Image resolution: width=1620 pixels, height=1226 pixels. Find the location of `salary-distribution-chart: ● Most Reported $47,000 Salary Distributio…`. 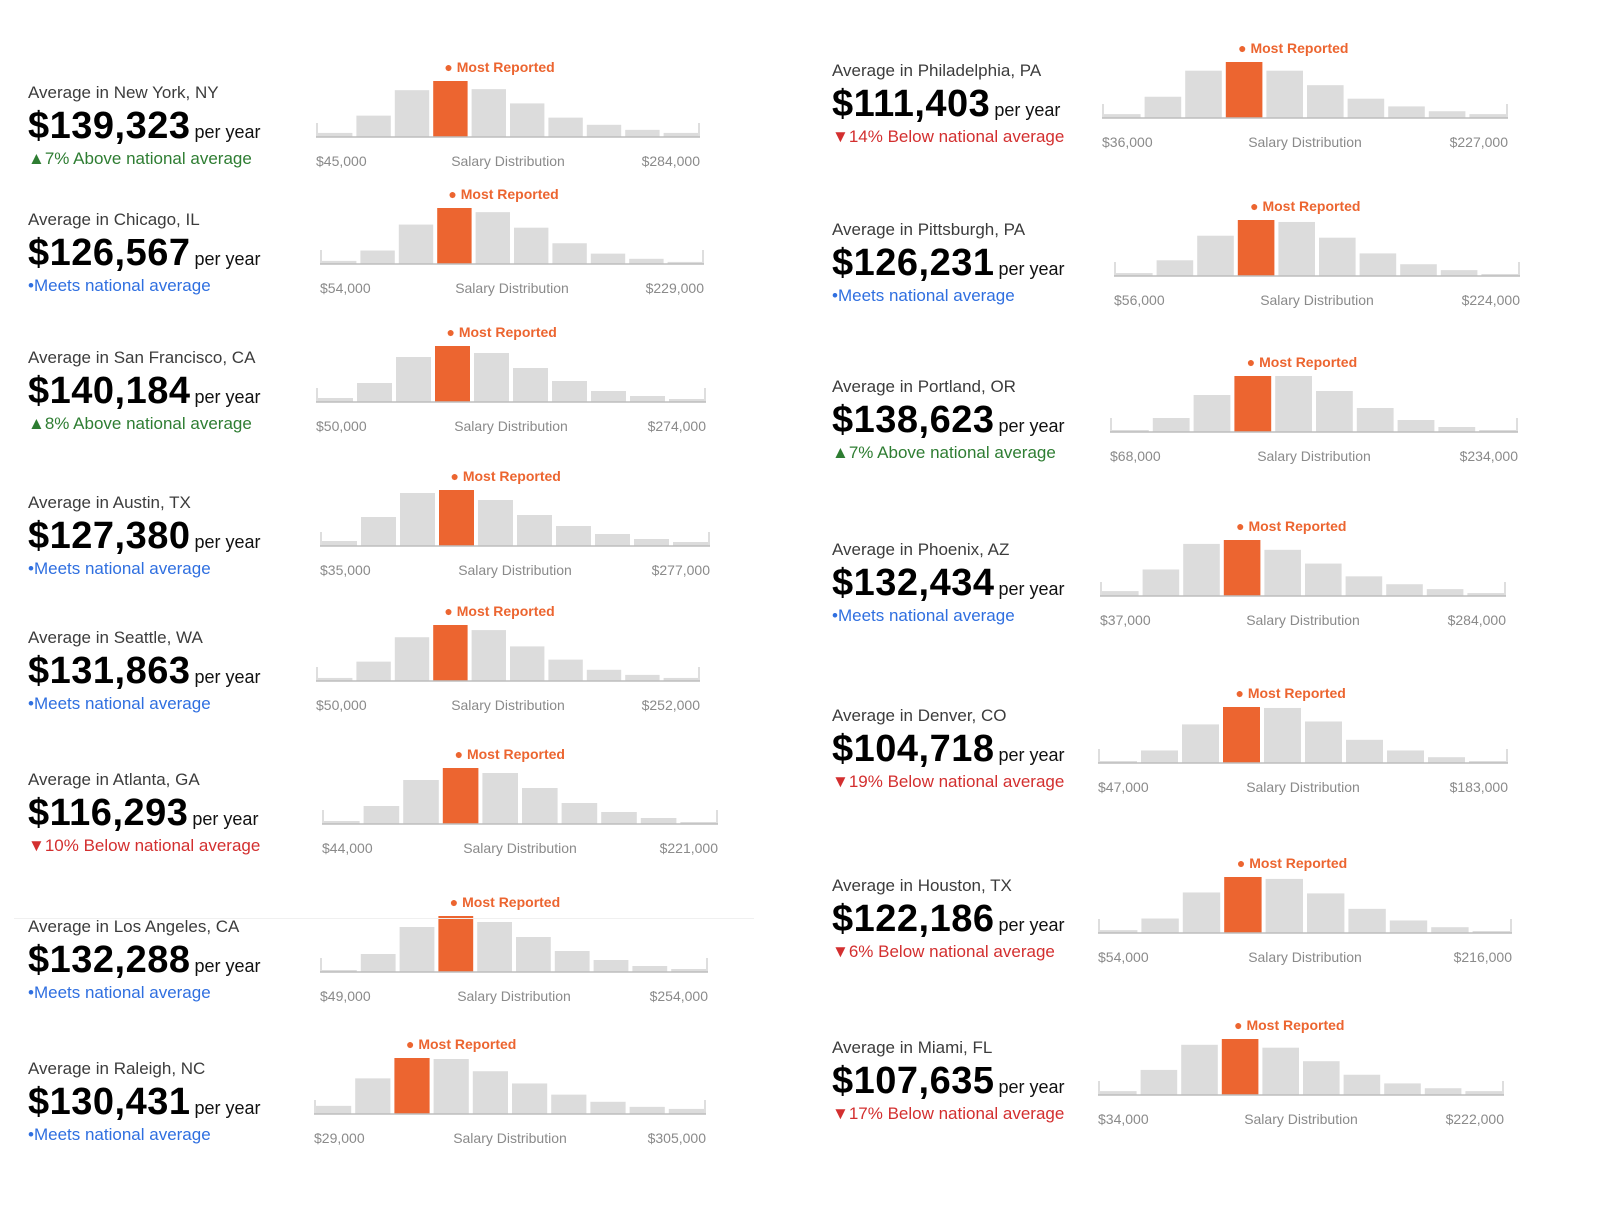

salary-distribution-chart: ● Most Reported $47,000 Salary Distributio… is located at coordinates (1303, 740).